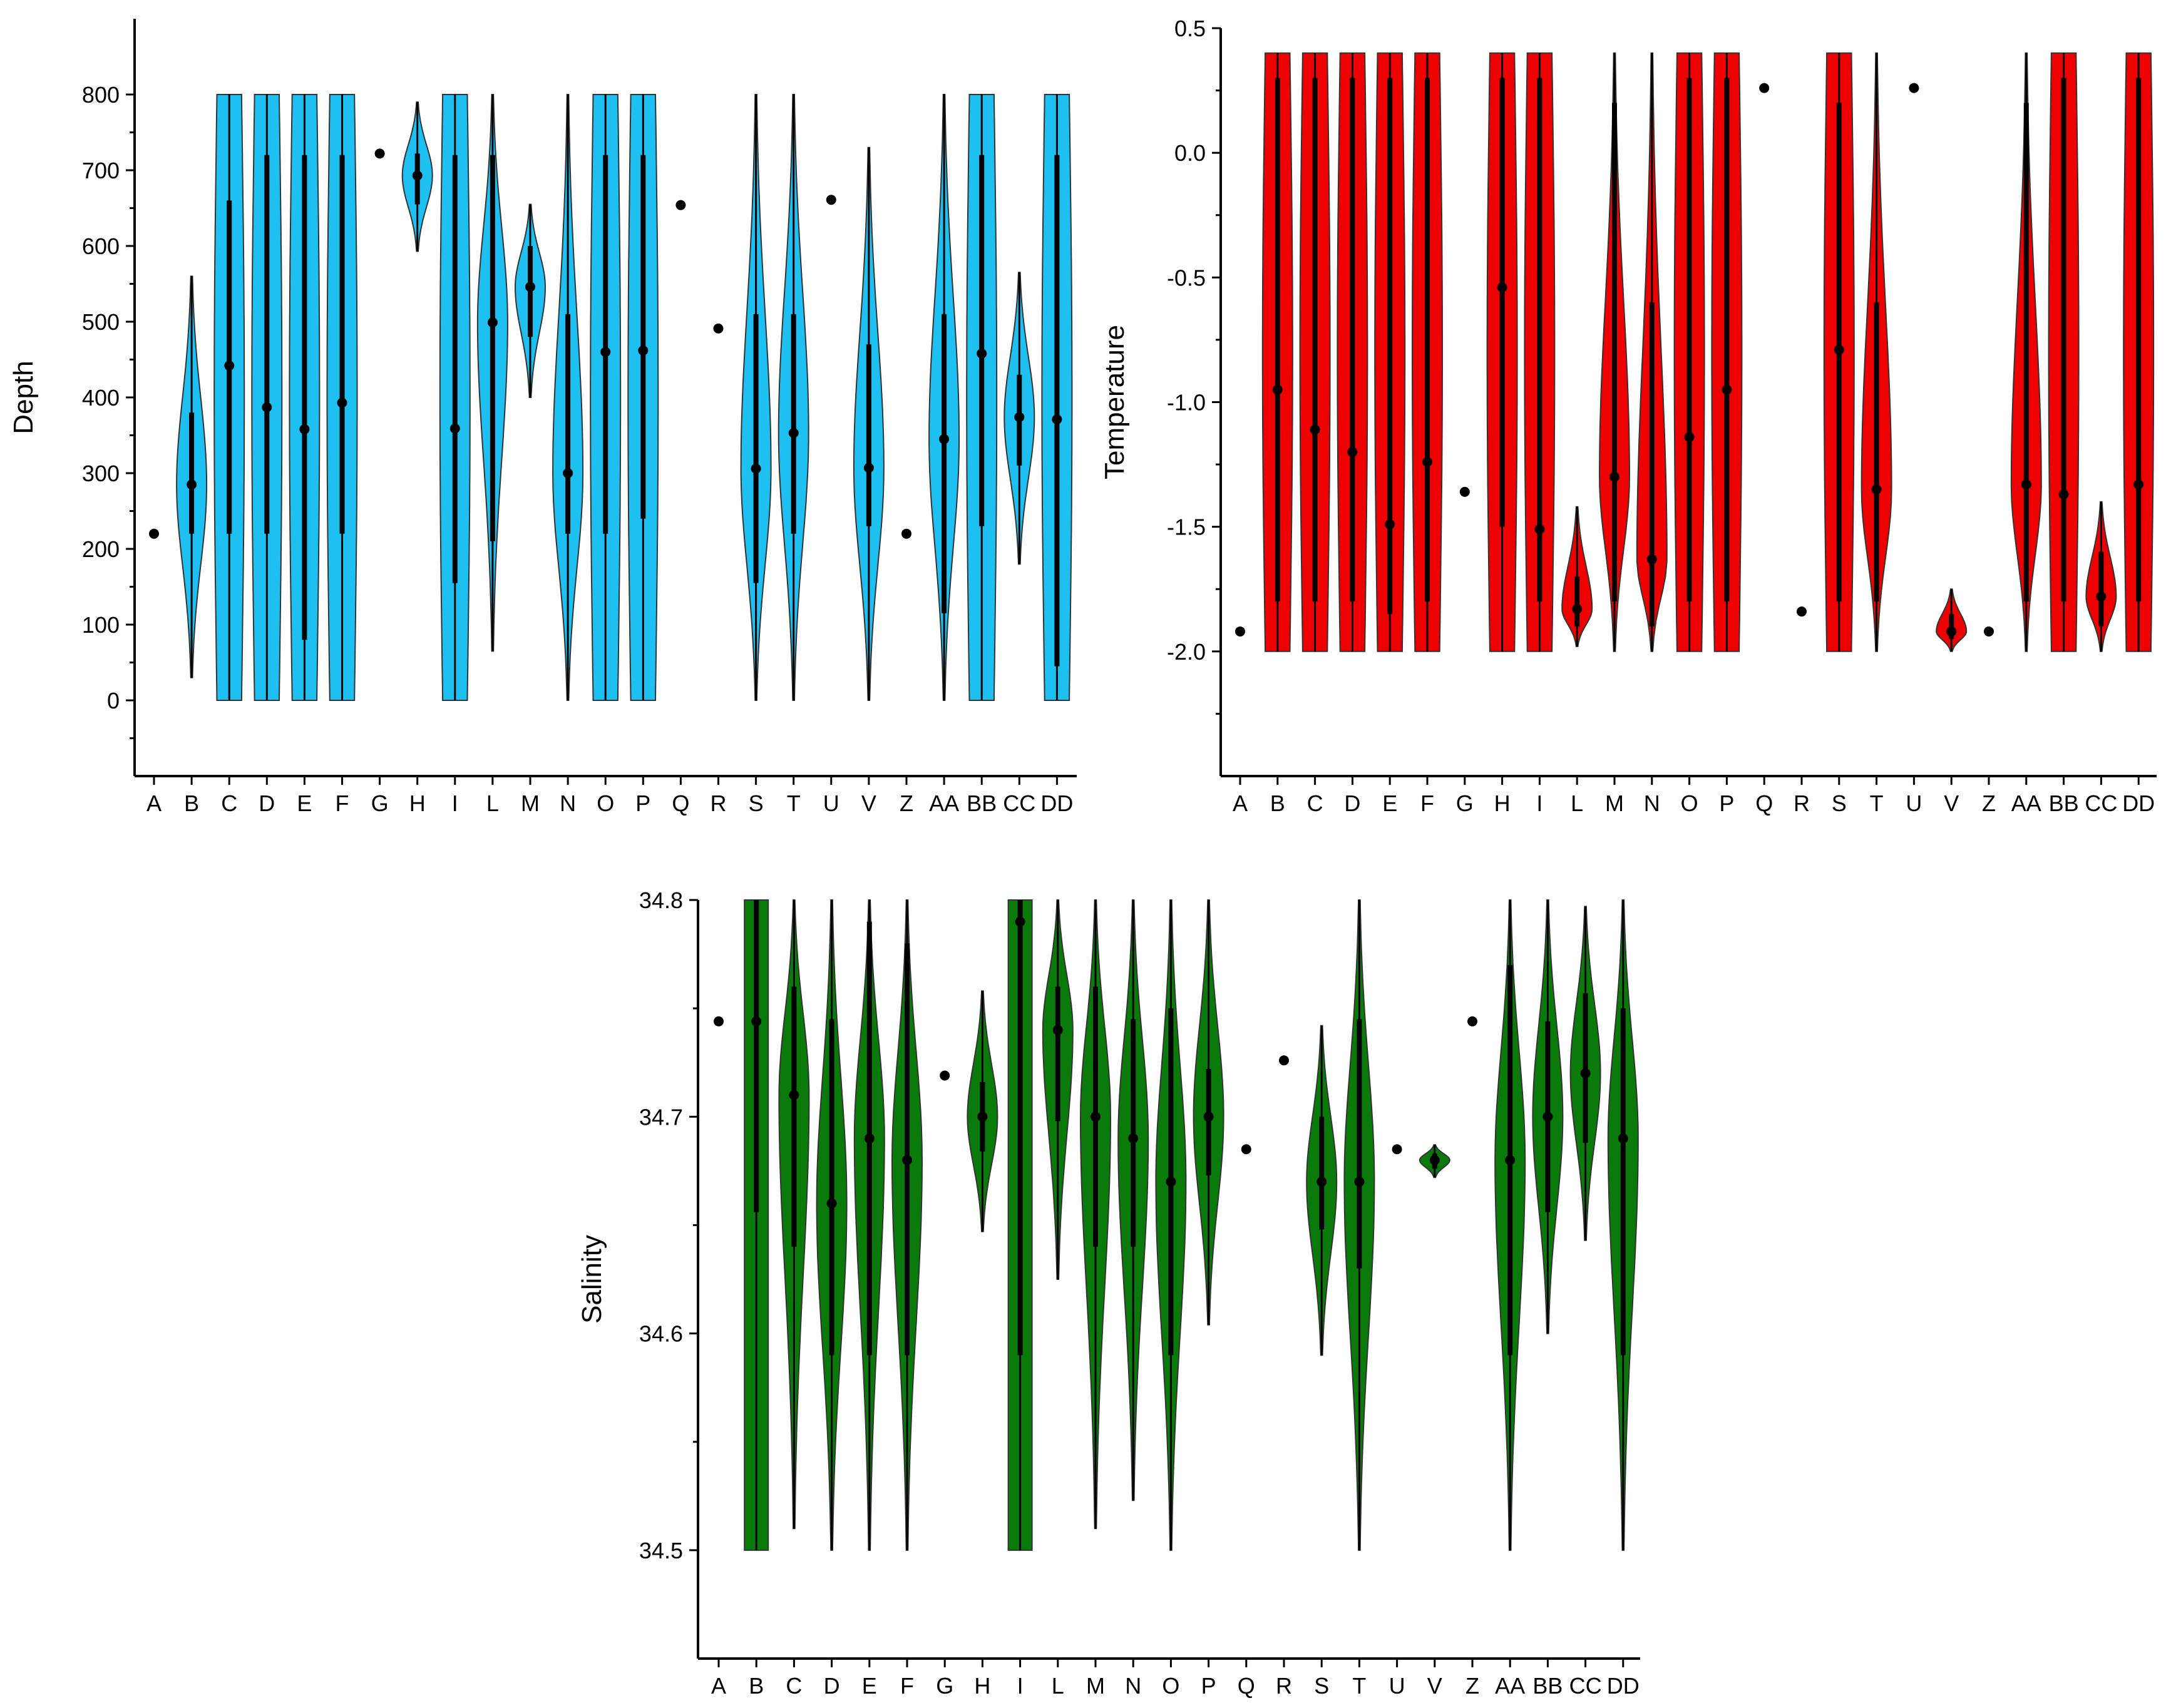 The height and width of the screenshot is (1708, 2166). I want to click on violin-v, so click(1952, 620).